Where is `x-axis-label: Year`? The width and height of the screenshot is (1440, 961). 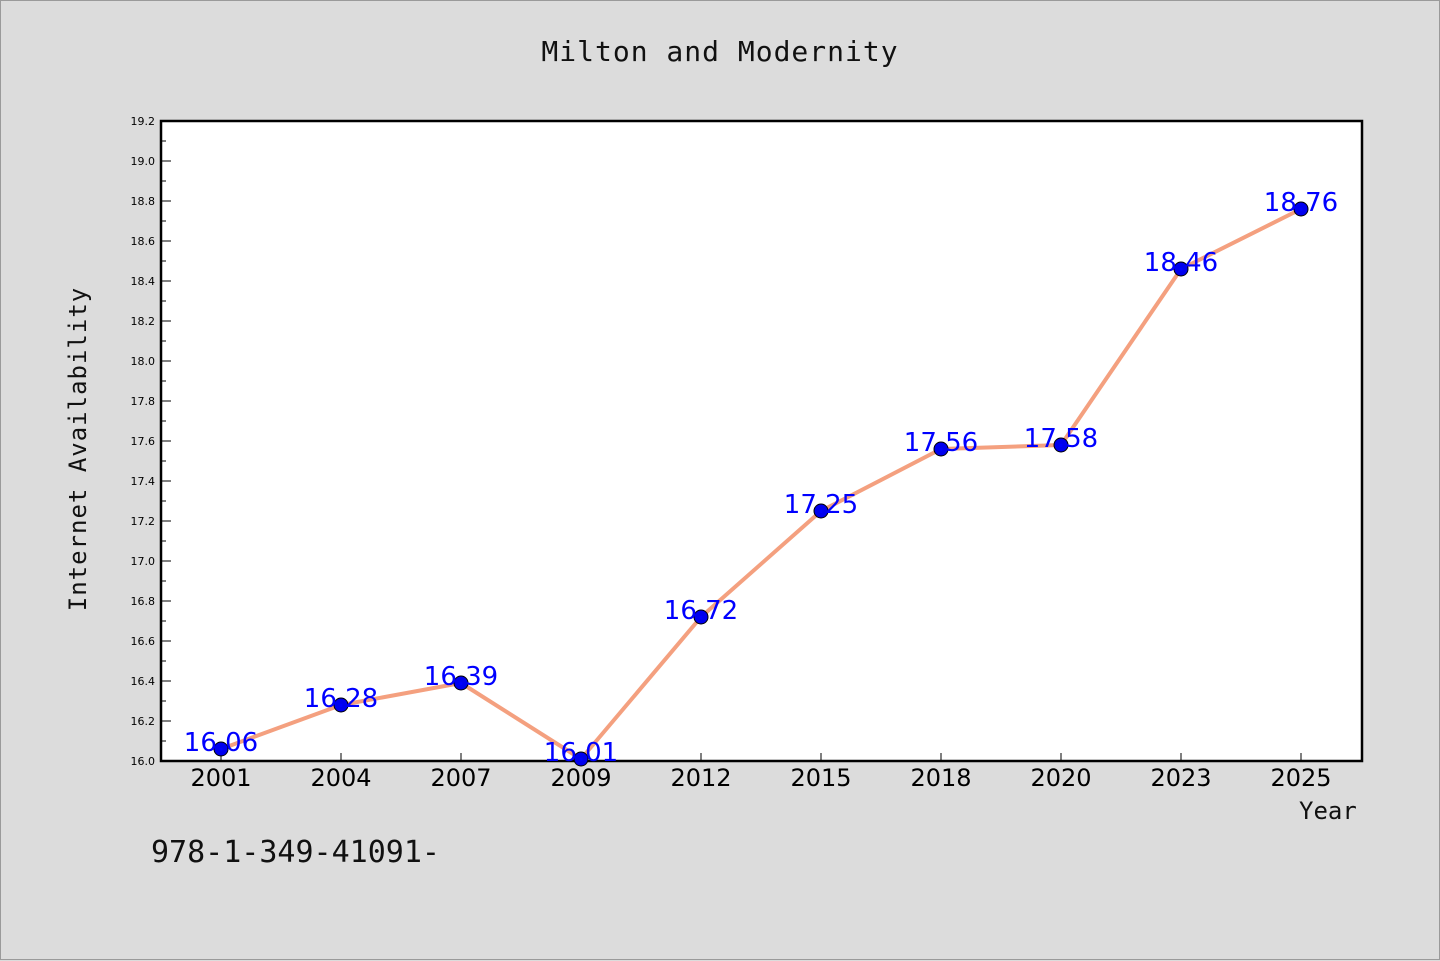 x-axis-label: Year is located at coordinates (1328, 811).